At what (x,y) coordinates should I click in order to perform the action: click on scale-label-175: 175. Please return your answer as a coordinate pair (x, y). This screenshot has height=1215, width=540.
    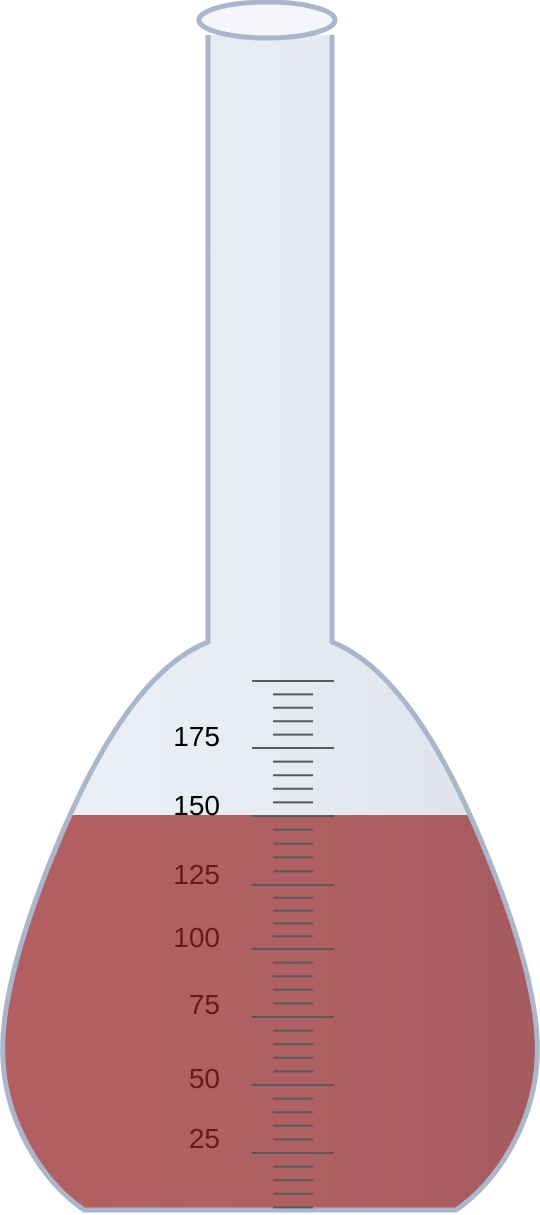
    Looking at the image, I should click on (196, 736).